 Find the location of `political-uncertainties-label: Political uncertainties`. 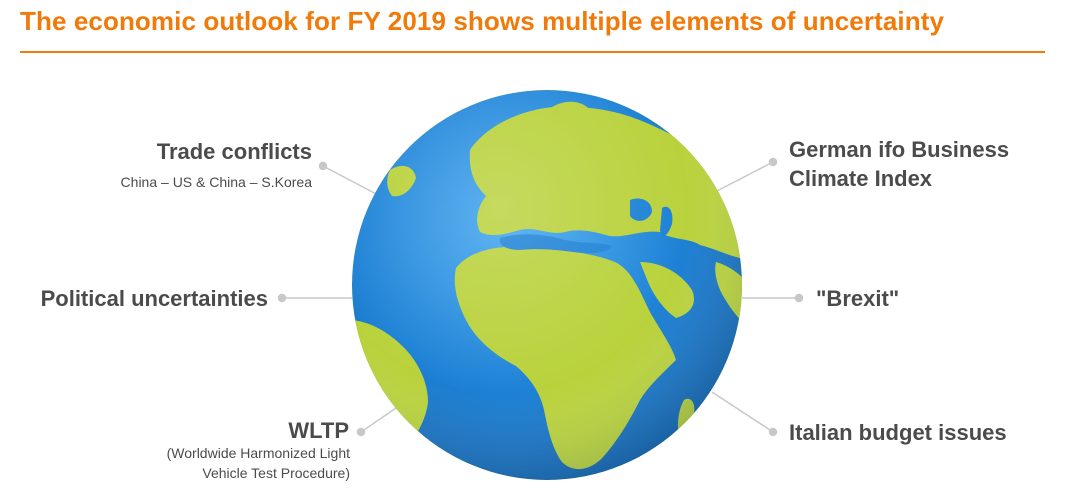

political-uncertainties-label: Political uncertainties is located at coordinates (154, 298).